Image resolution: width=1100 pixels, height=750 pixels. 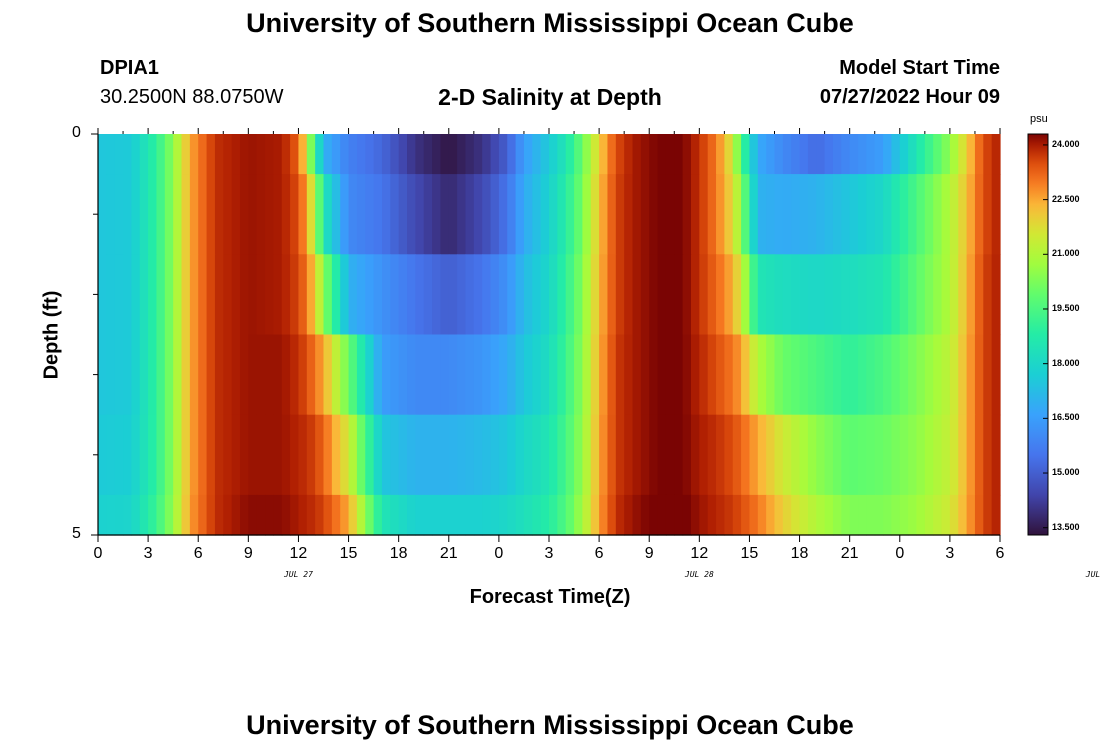 What do you see at coordinates (909, 97) in the screenshot?
I see `model-start-time: 07/27/2022 Hour 09` at bounding box center [909, 97].